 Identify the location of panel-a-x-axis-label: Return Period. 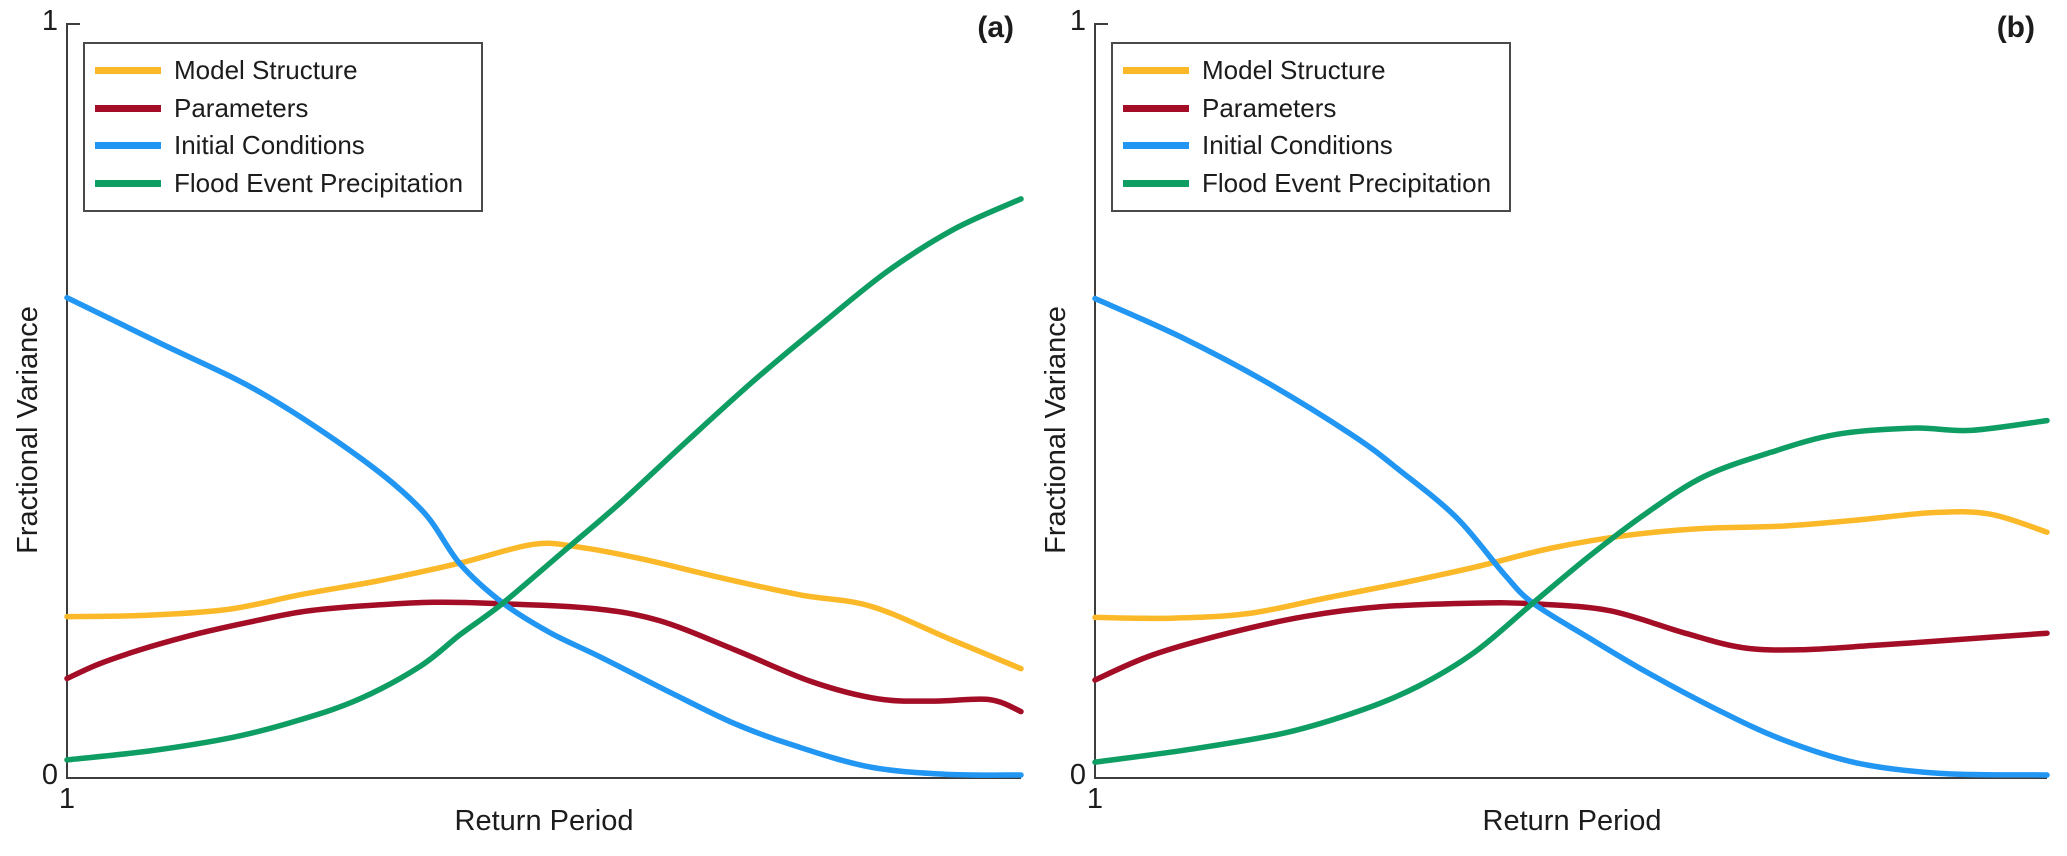
(544, 821).